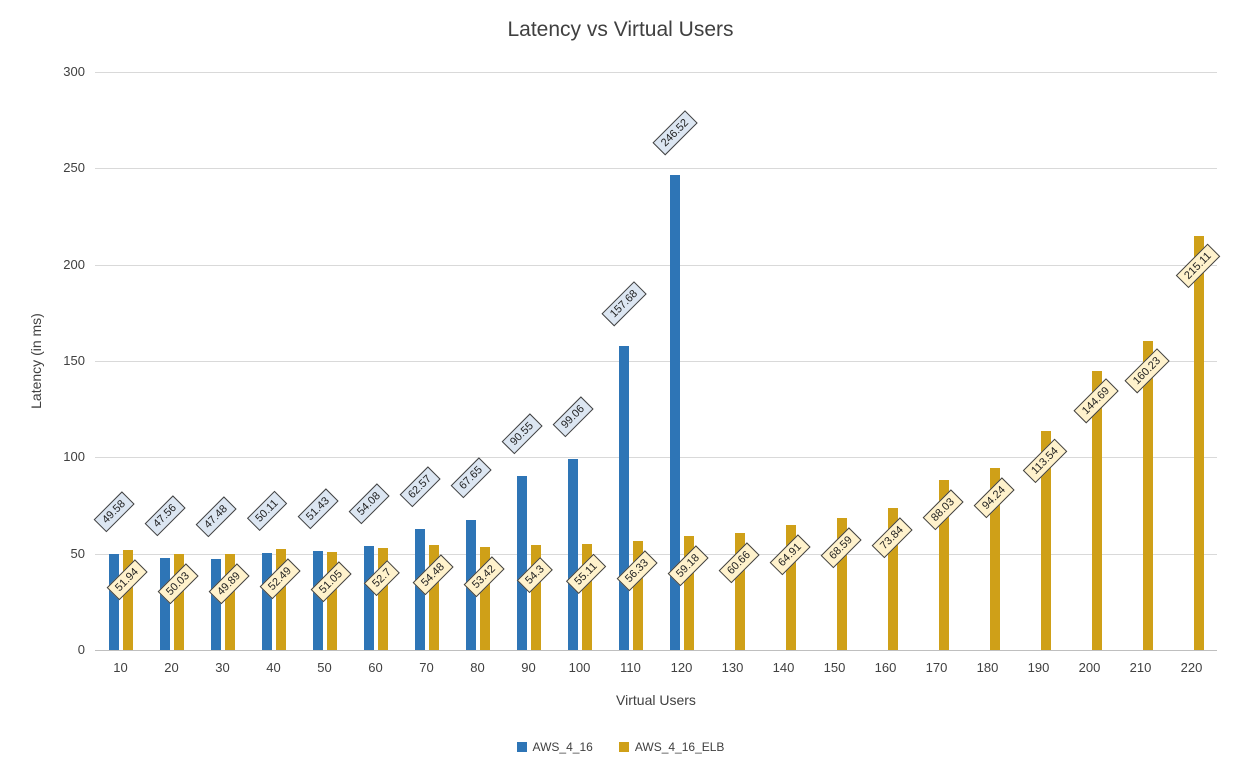 This screenshot has height=782, width=1241. What do you see at coordinates (273, 667) in the screenshot?
I see `x-tick-label: 40` at bounding box center [273, 667].